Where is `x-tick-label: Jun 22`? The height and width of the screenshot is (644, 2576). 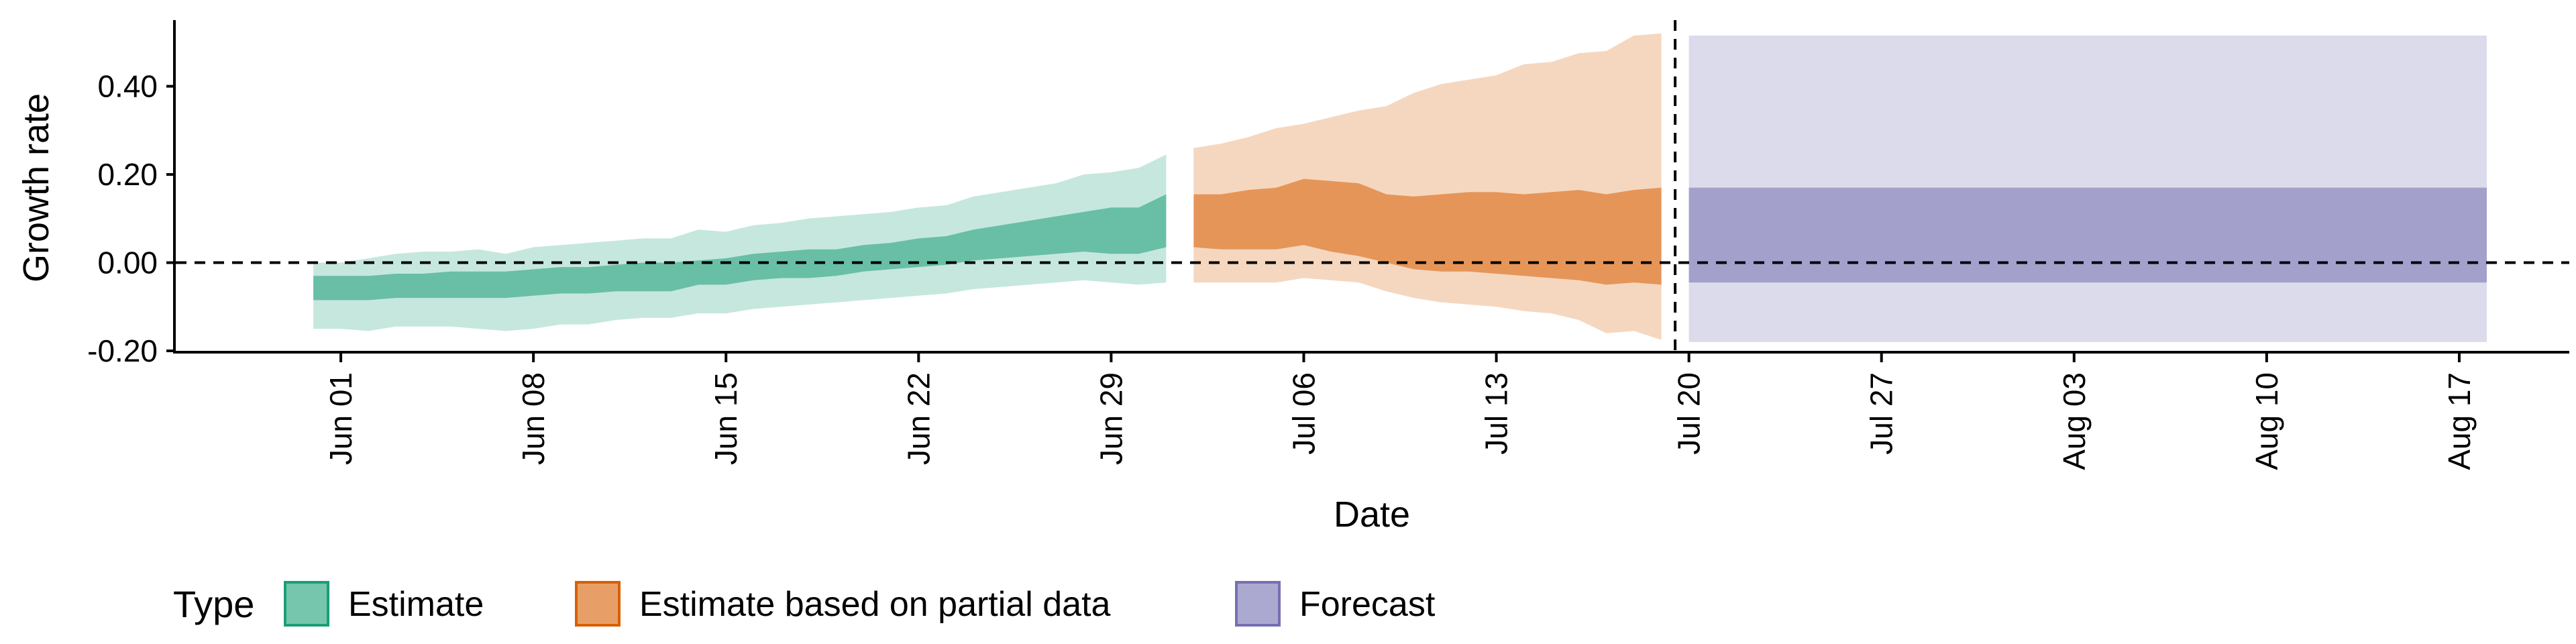 x-tick-label: Jun 22 is located at coordinates (918, 418).